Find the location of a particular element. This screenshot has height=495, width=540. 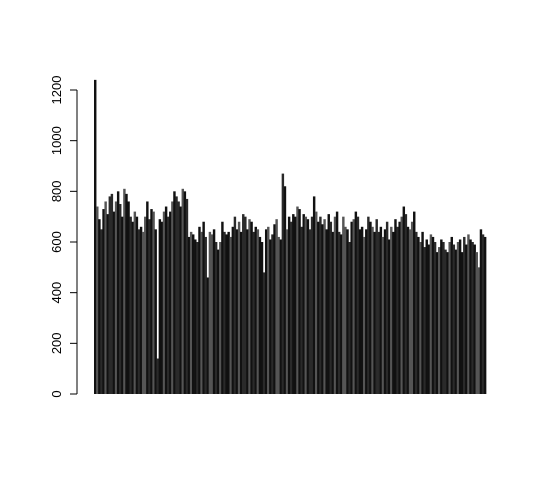

y-axis: 0 200 400 600 800 1000 1200 is located at coordinates (63, 237).